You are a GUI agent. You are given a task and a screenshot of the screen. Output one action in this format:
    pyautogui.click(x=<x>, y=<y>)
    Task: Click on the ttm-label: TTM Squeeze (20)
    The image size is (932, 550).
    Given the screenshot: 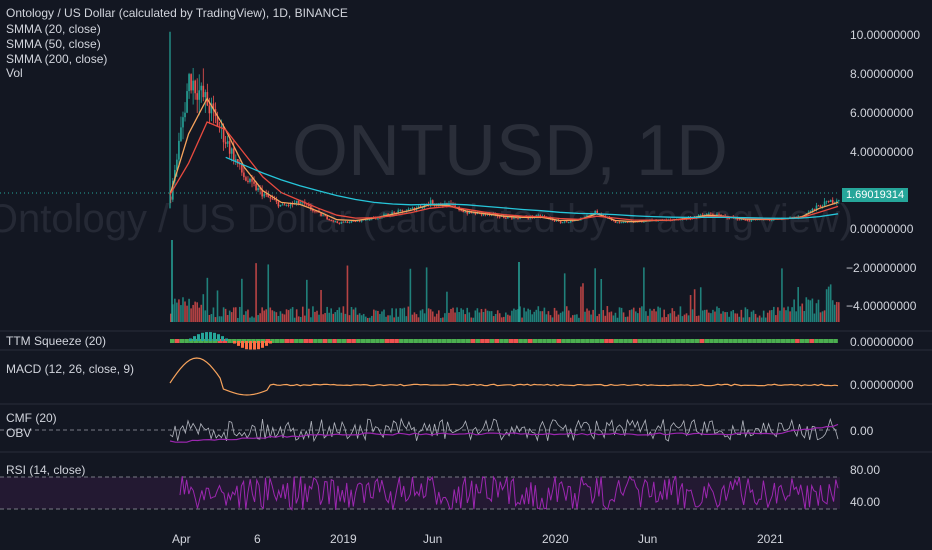 What is the action you would take?
    pyautogui.click(x=56, y=341)
    